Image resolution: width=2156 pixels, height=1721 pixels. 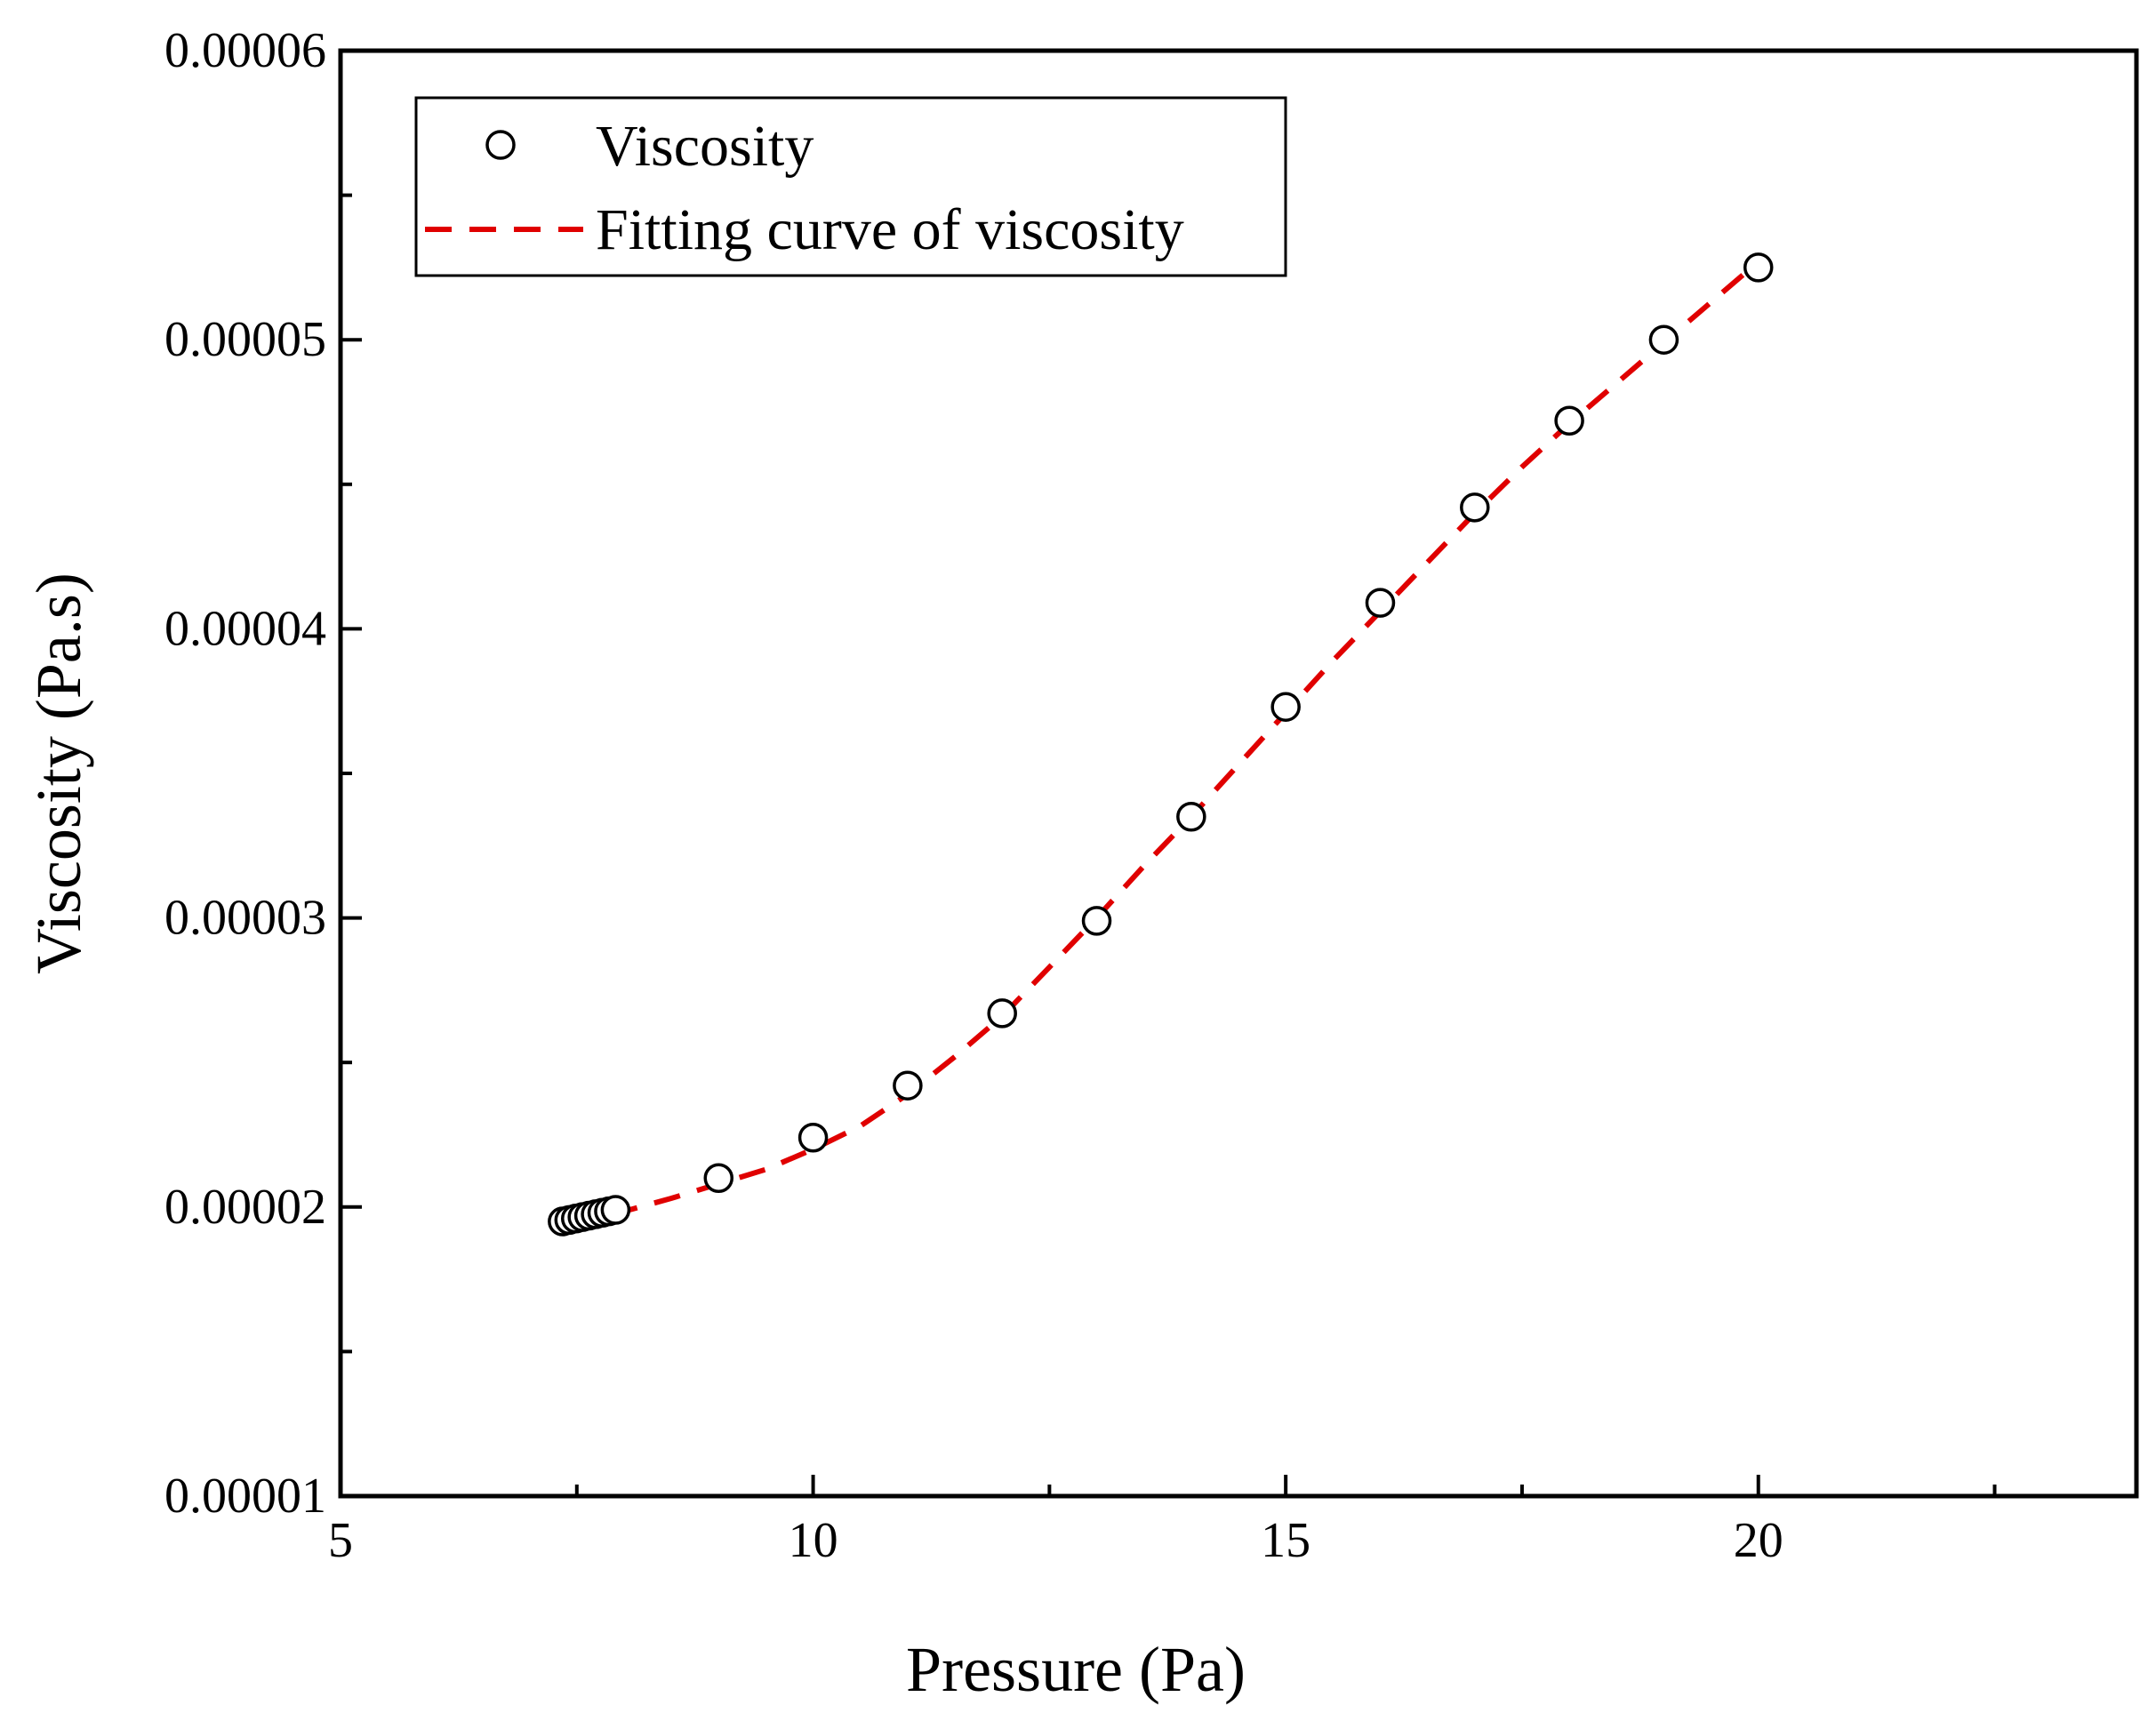 I want to click on legend-marker-viscosity, so click(x=501, y=145).